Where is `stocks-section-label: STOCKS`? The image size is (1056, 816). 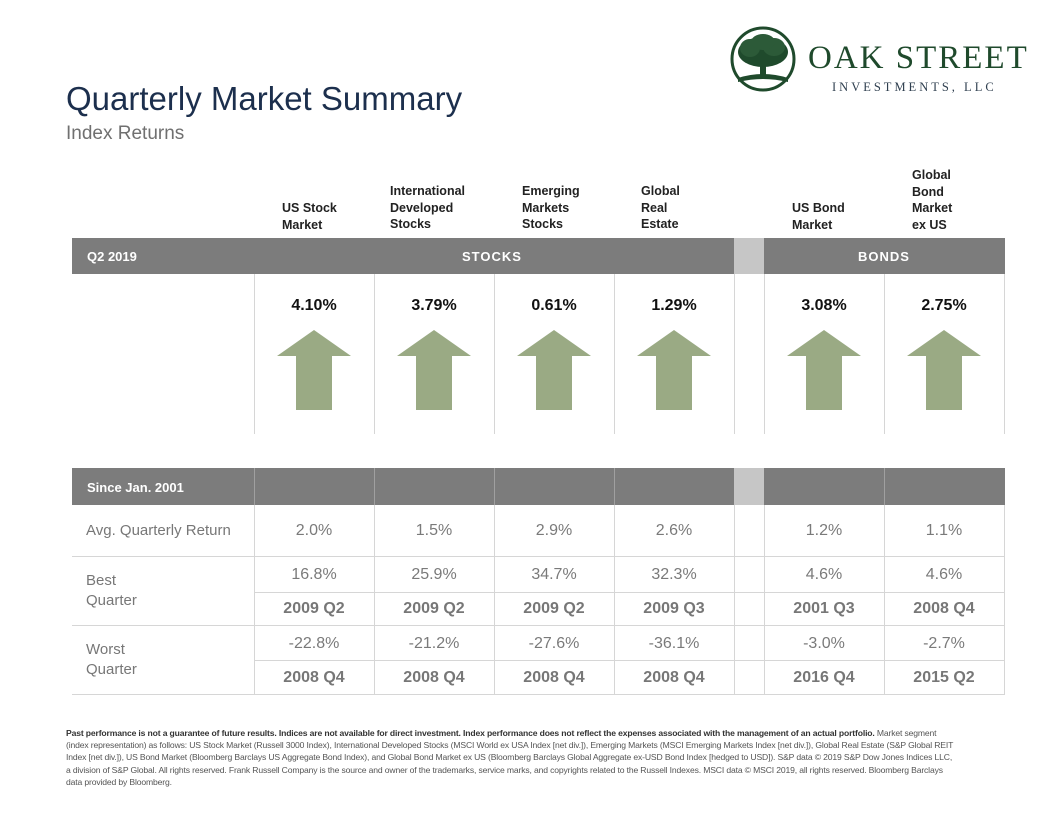 stocks-section-label: STOCKS is located at coordinates (492, 256).